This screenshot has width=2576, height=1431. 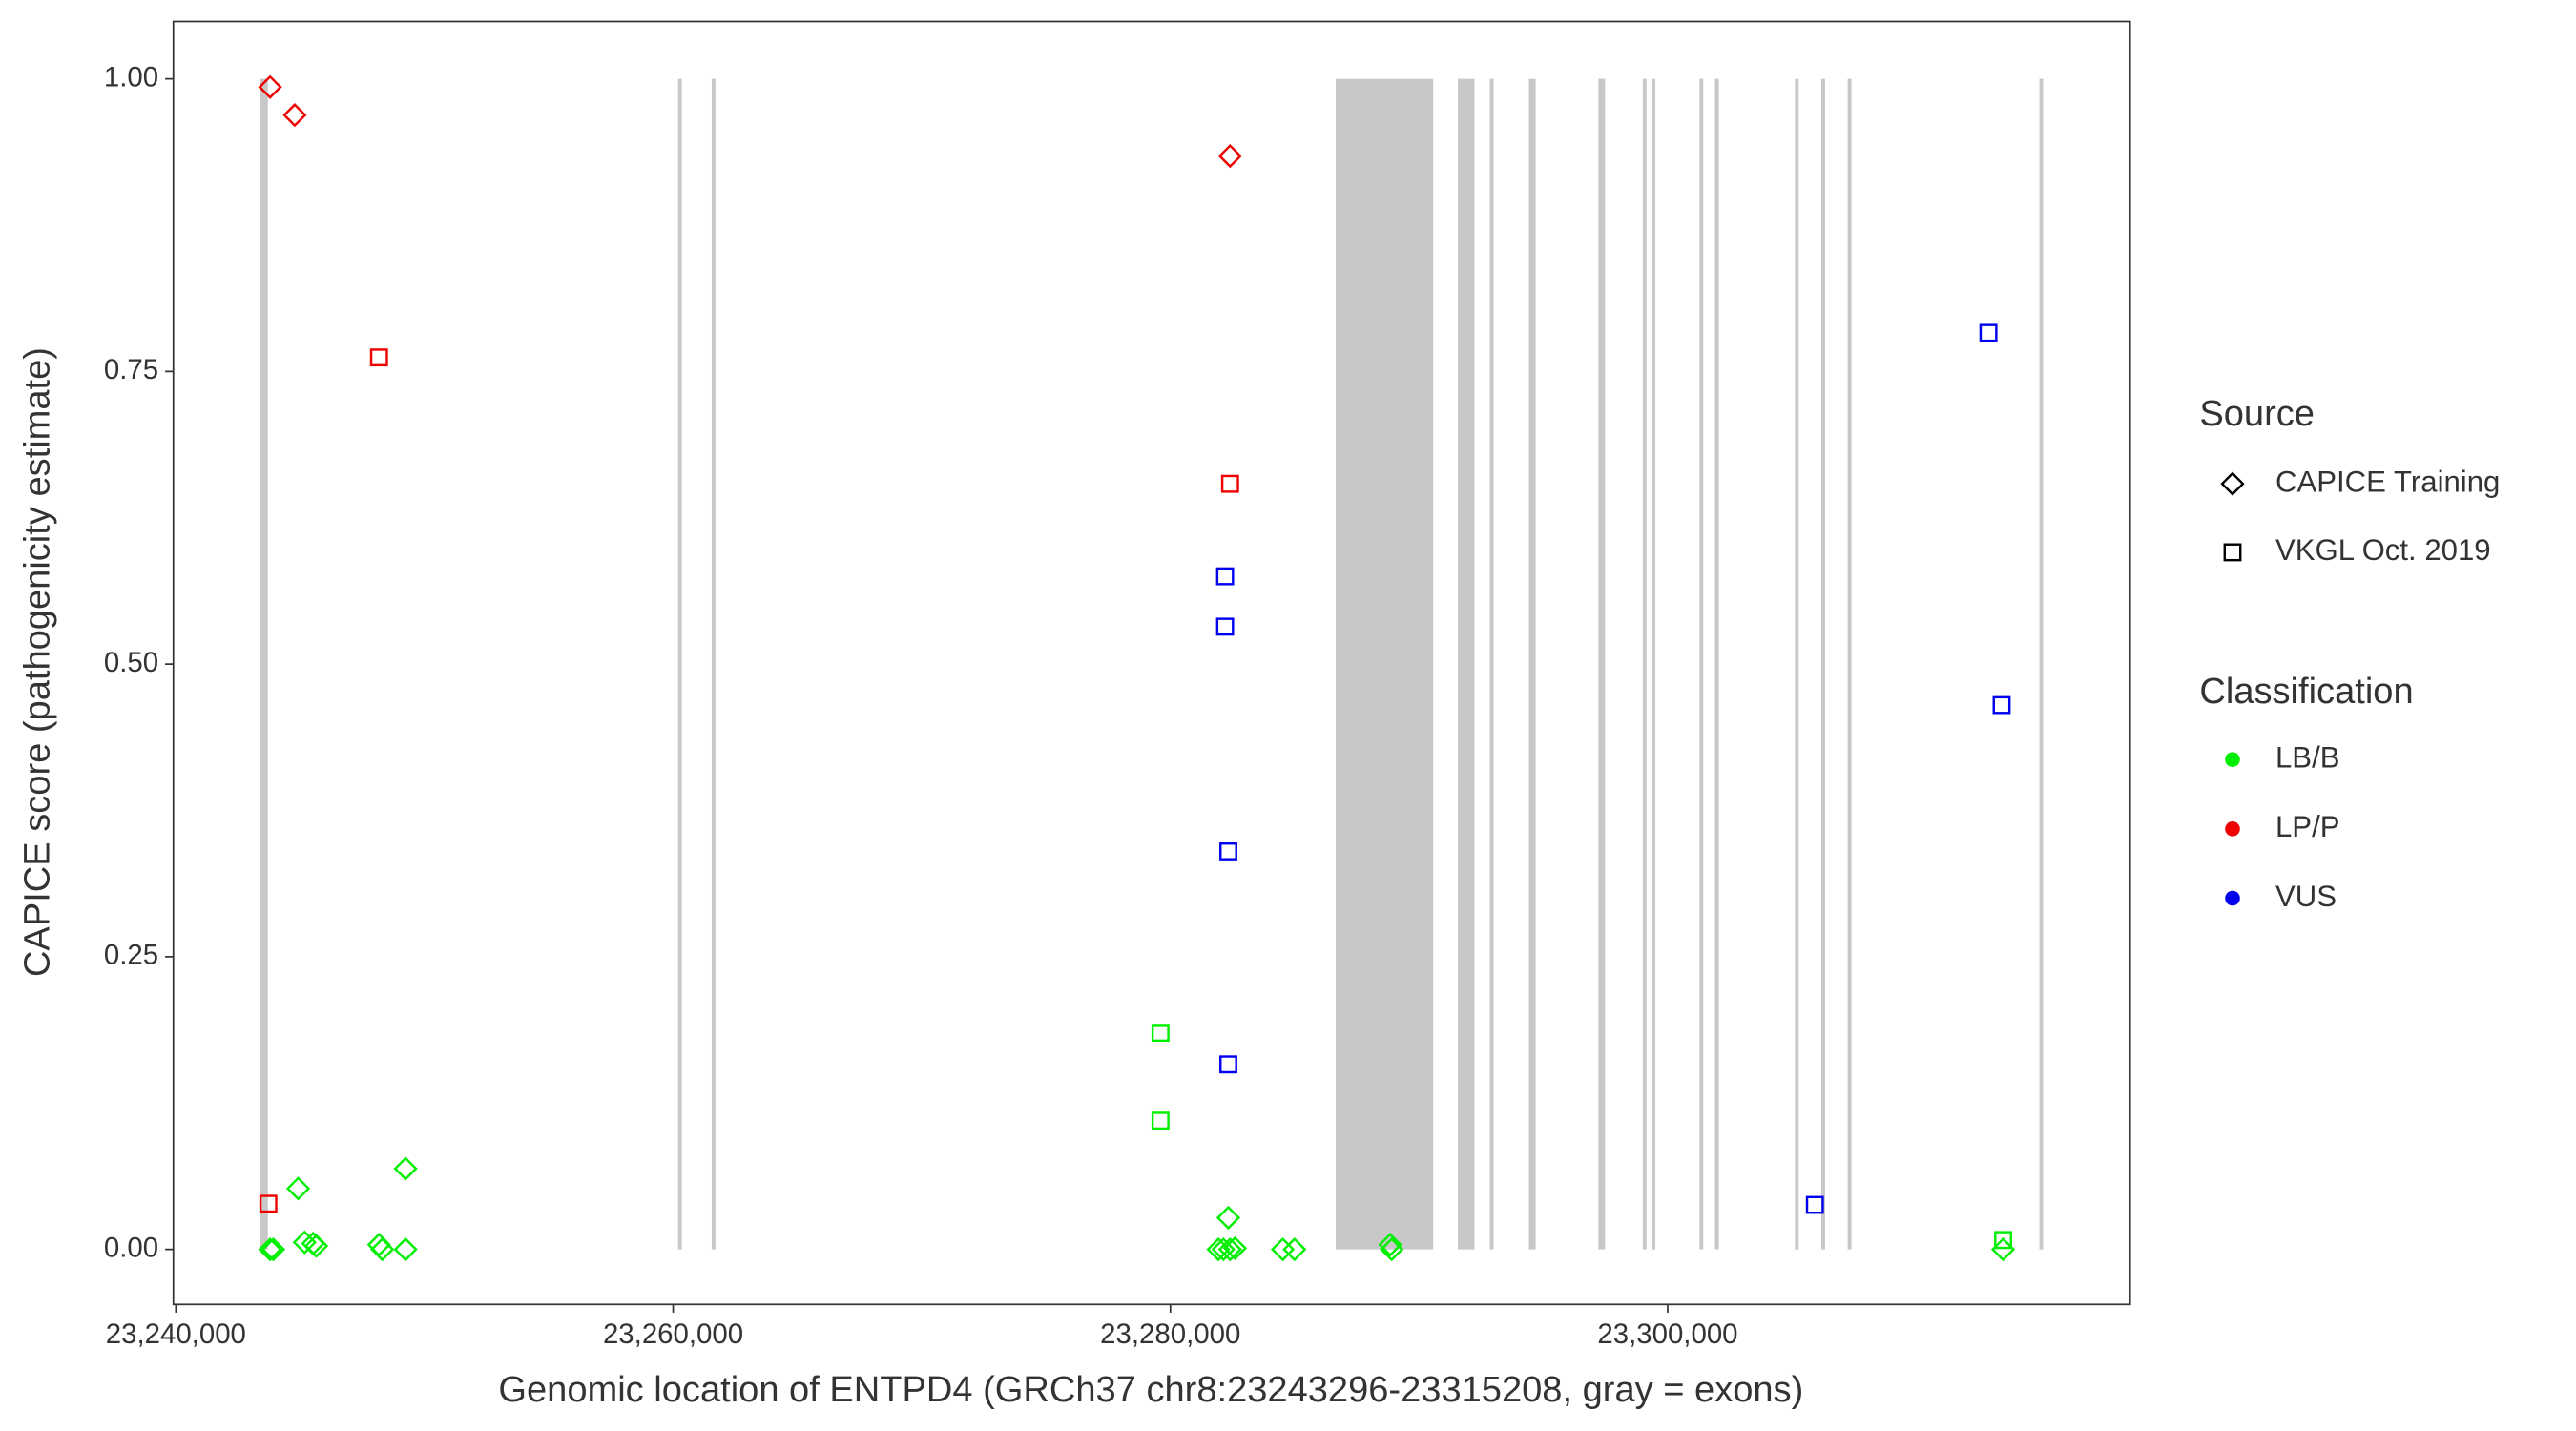 What do you see at coordinates (131, 955) in the screenshot?
I see `y-tick-label: 0.25` at bounding box center [131, 955].